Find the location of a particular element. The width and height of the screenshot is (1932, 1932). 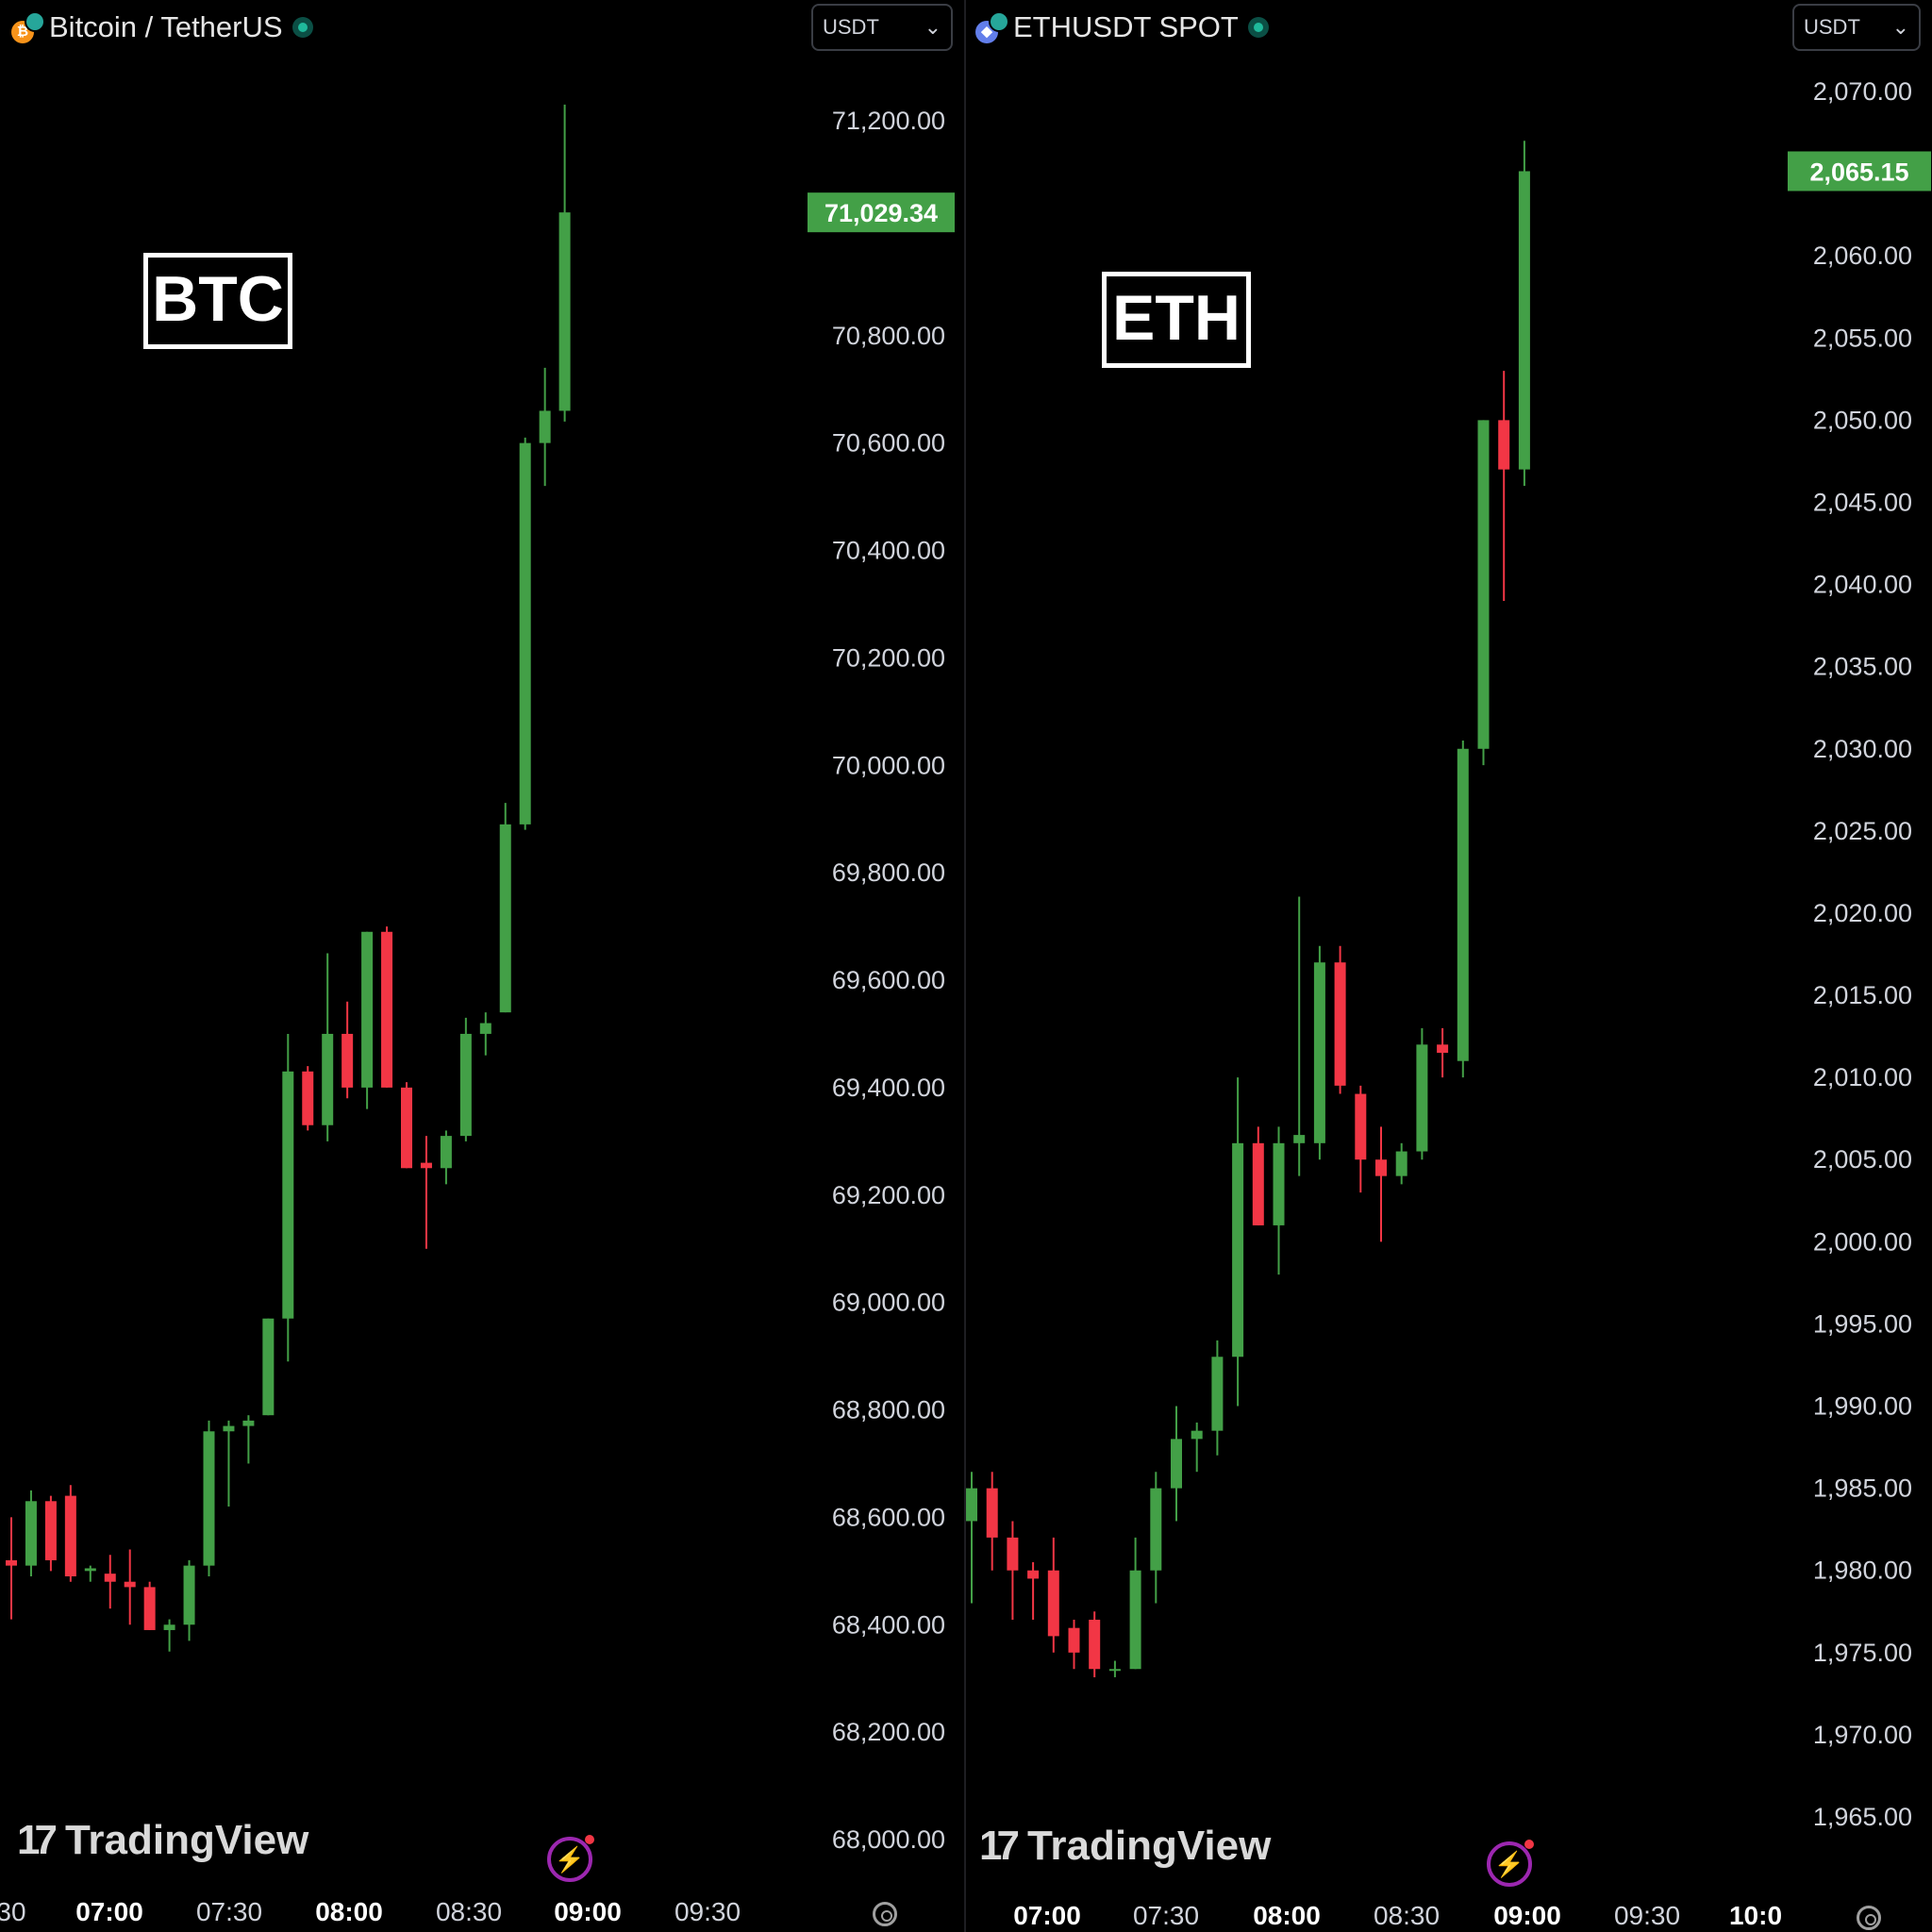

y-axis-tick-label: 2,035.00 is located at coordinates (1863, 667).